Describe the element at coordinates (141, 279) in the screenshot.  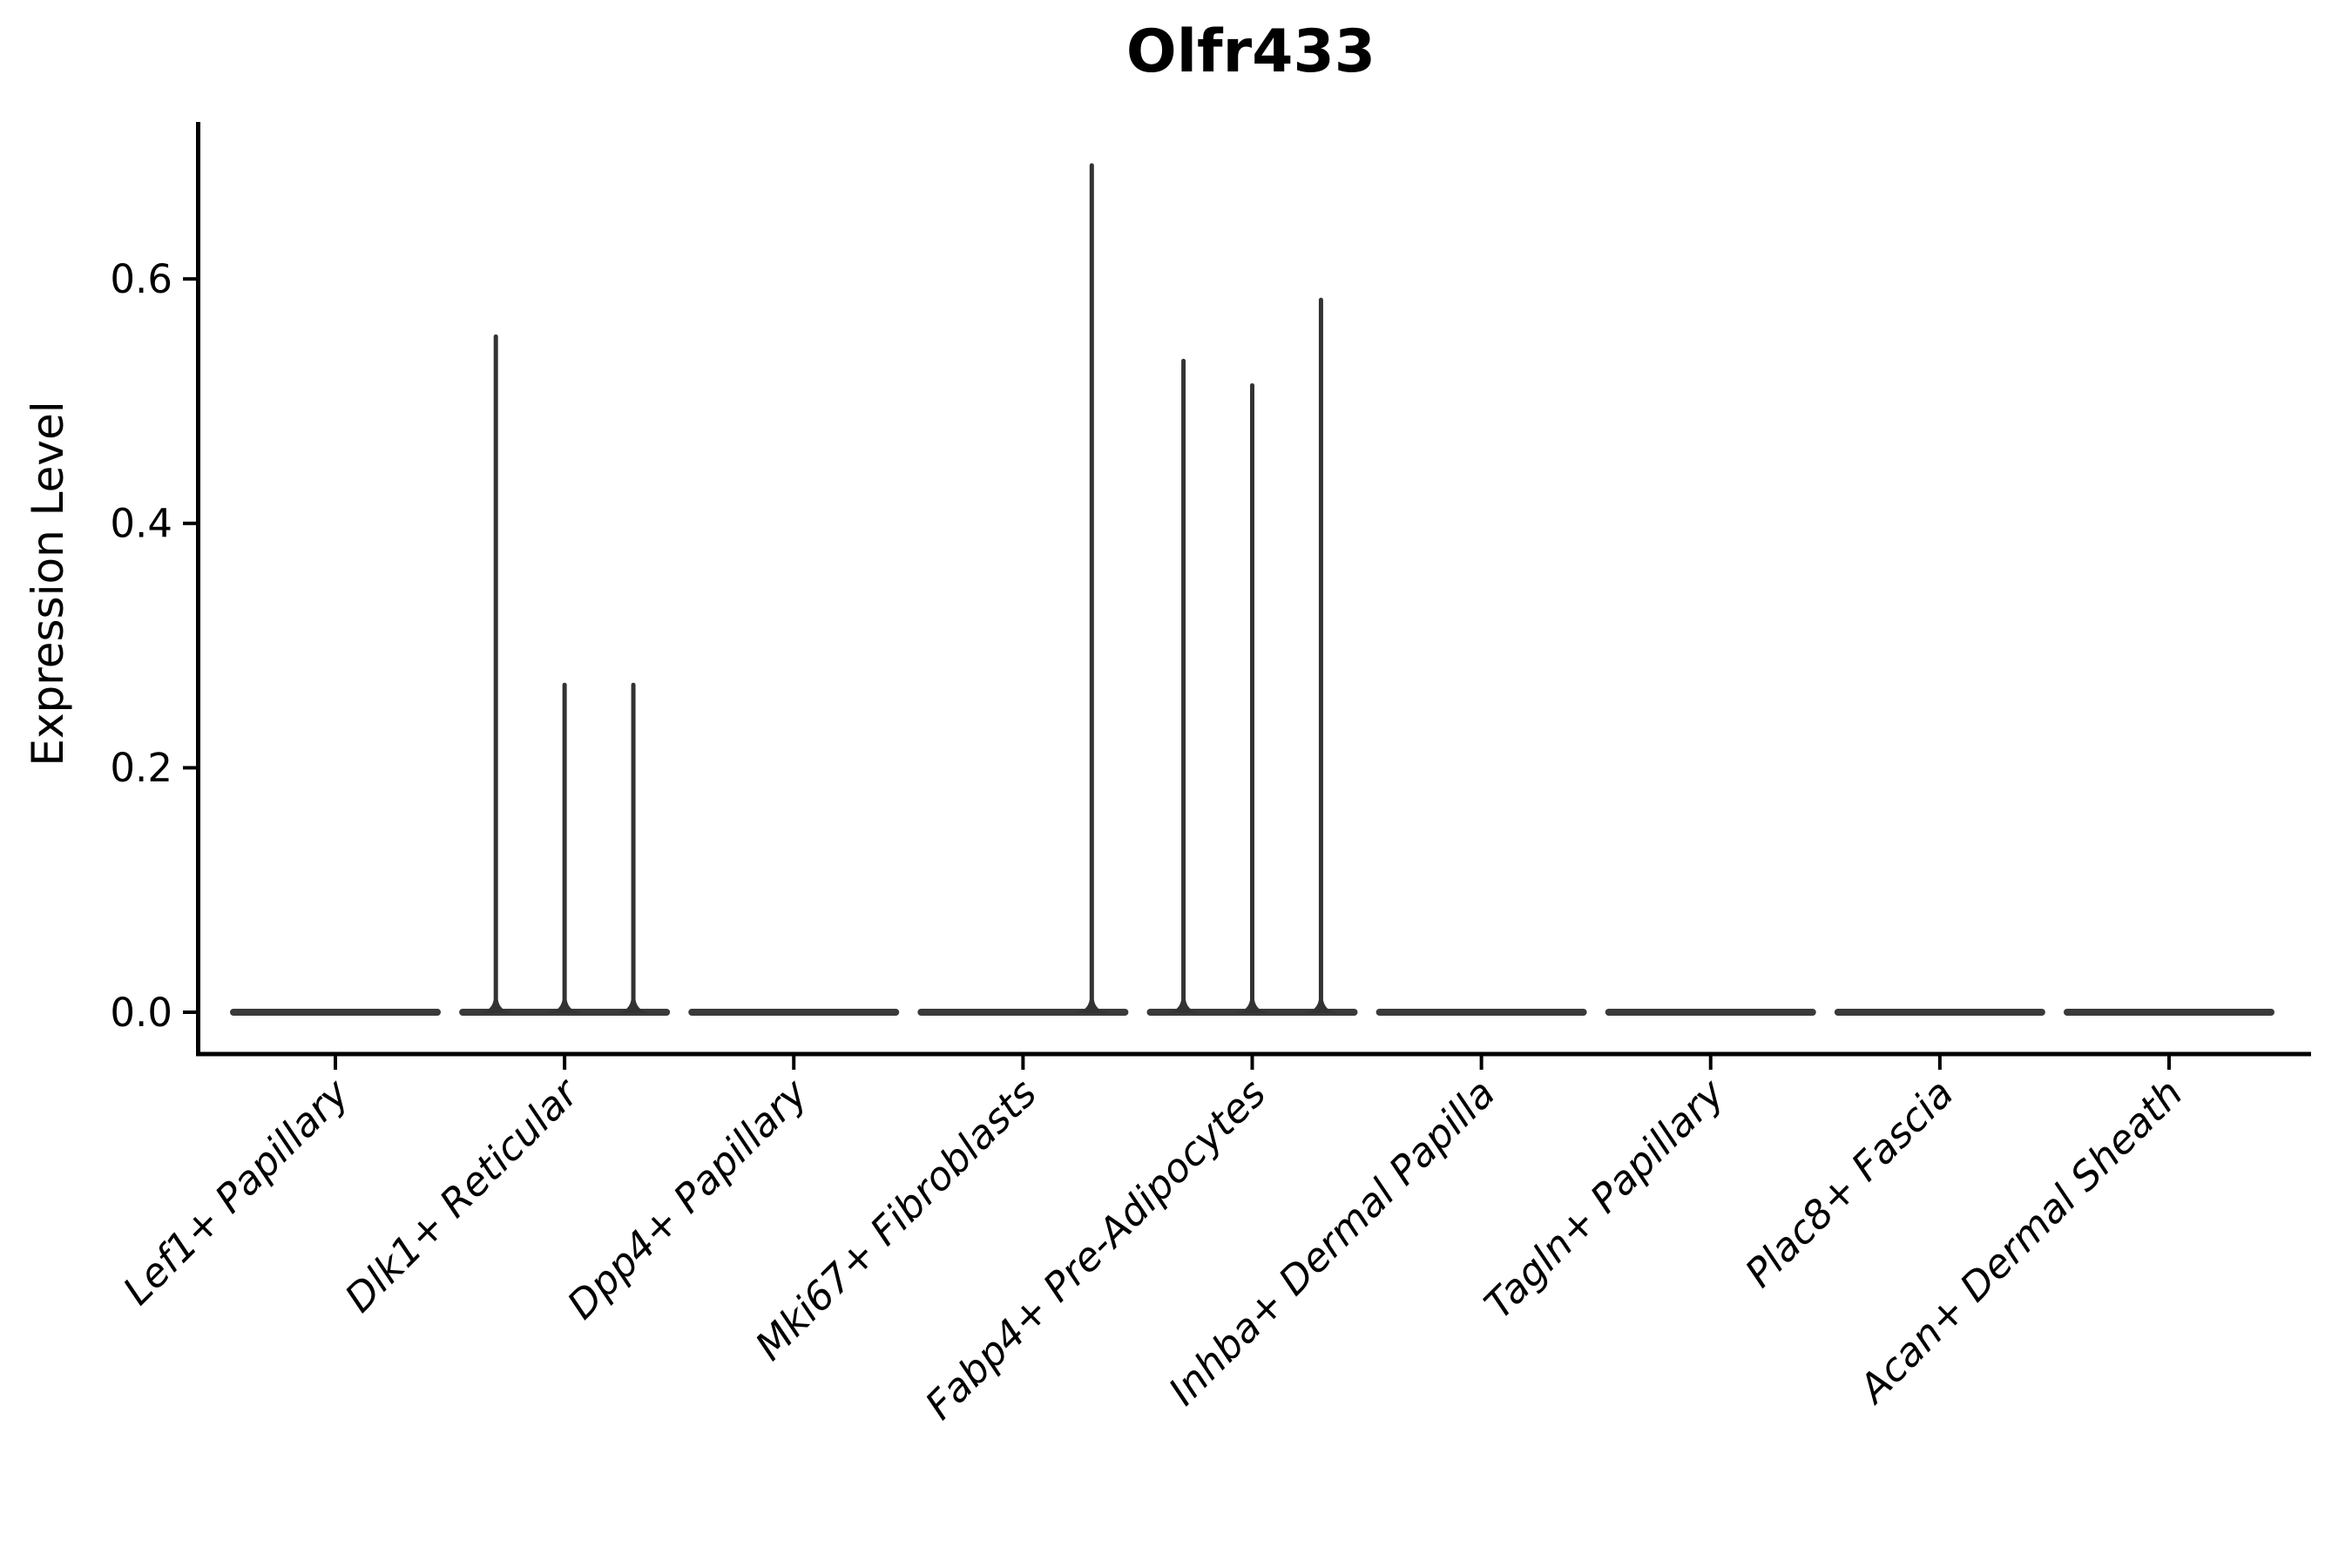
I see `y-tick-label: 0.6` at that location.